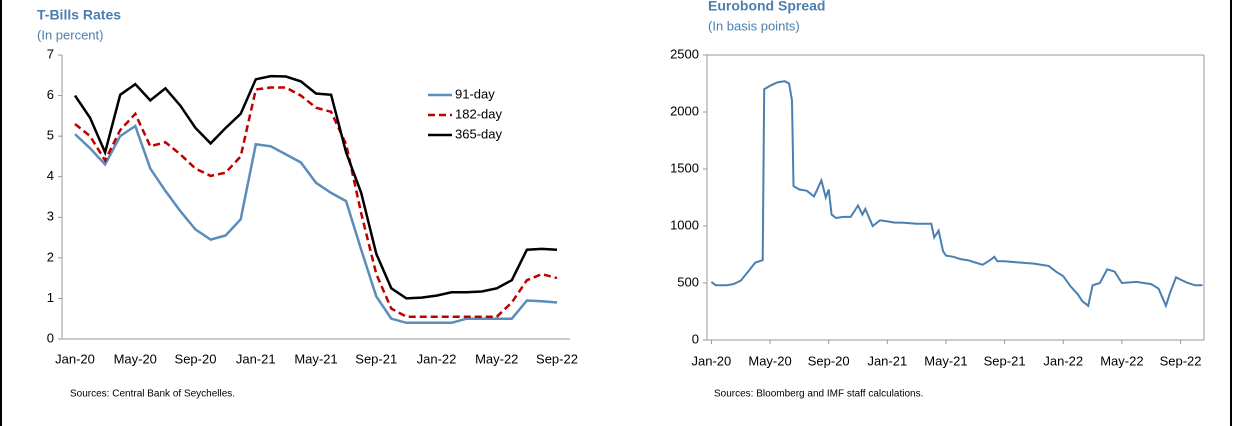 Image resolution: width=1233 pixels, height=426 pixels. I want to click on y-tick-label: 500, so click(688, 281).